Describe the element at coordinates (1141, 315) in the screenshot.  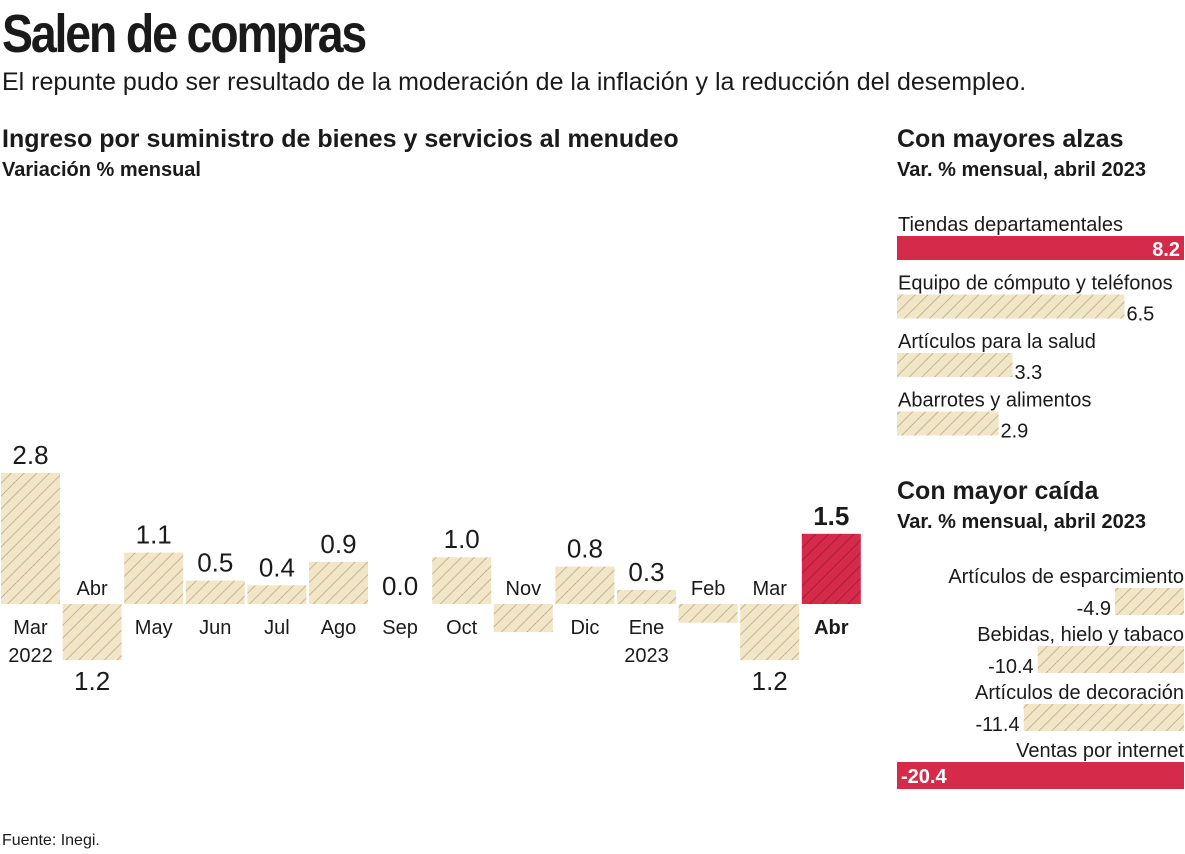
I see `rise-value-2: 6.5` at that location.